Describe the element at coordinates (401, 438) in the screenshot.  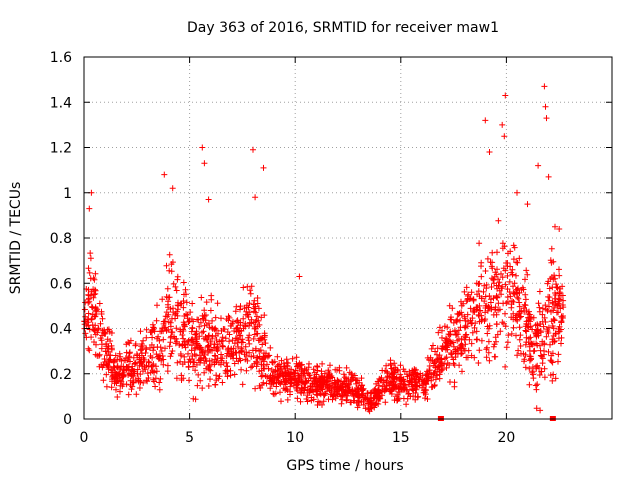
I see `x-tick-label: 15` at that location.